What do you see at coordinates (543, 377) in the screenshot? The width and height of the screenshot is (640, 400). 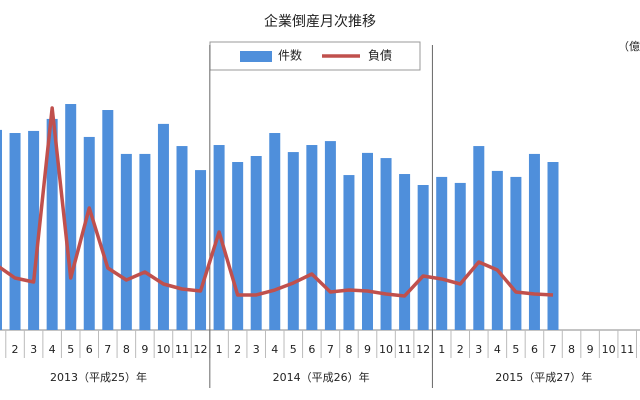 I see `group-label: 2015（平成27）年` at bounding box center [543, 377].